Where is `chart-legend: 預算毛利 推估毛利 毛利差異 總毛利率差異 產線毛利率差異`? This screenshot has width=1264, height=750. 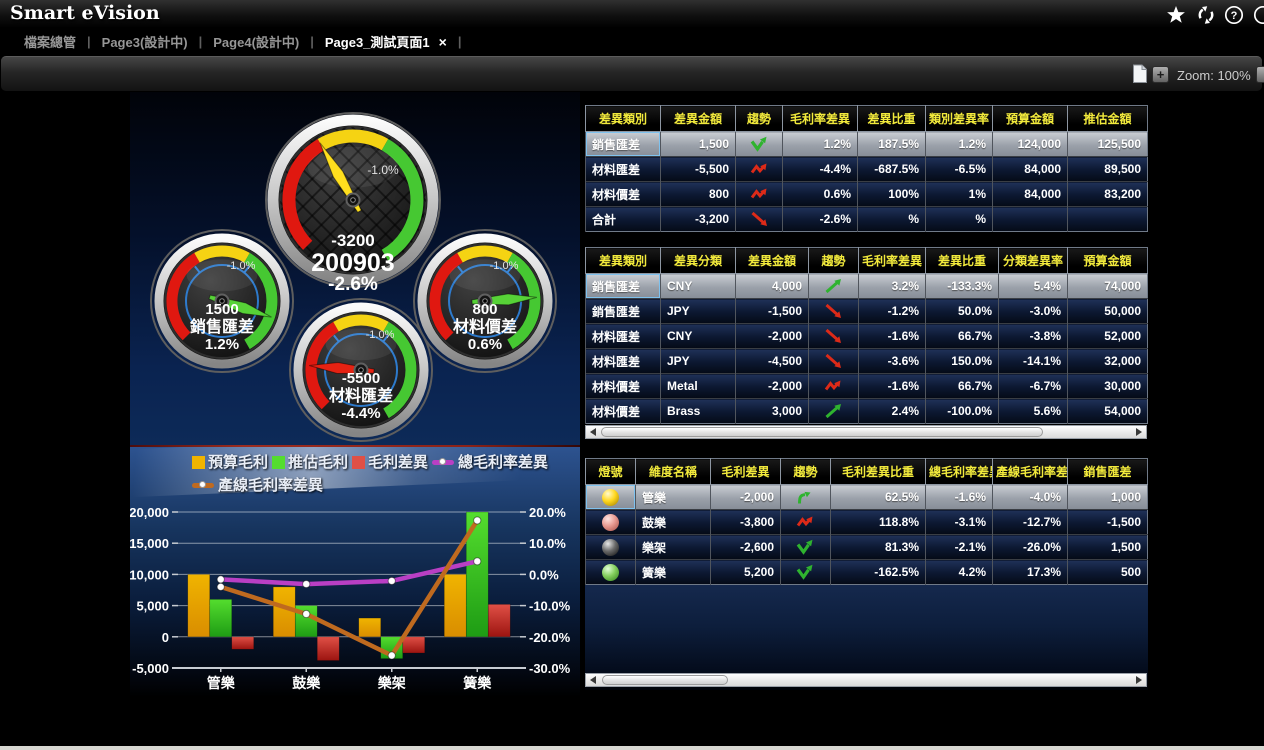
chart-legend: 預算毛利 推估毛利 毛利差異 總毛利率差異 產線毛利率差異 is located at coordinates (384, 474).